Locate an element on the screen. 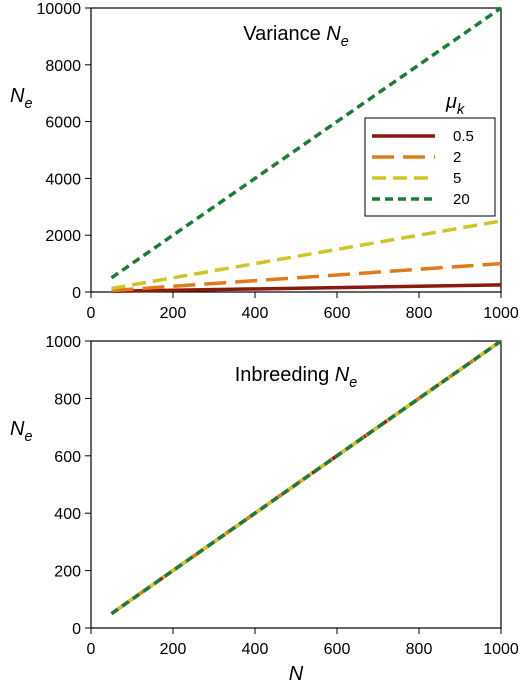 The height and width of the screenshot is (687, 520). y-tick-label: 4000 is located at coordinates (63, 179).